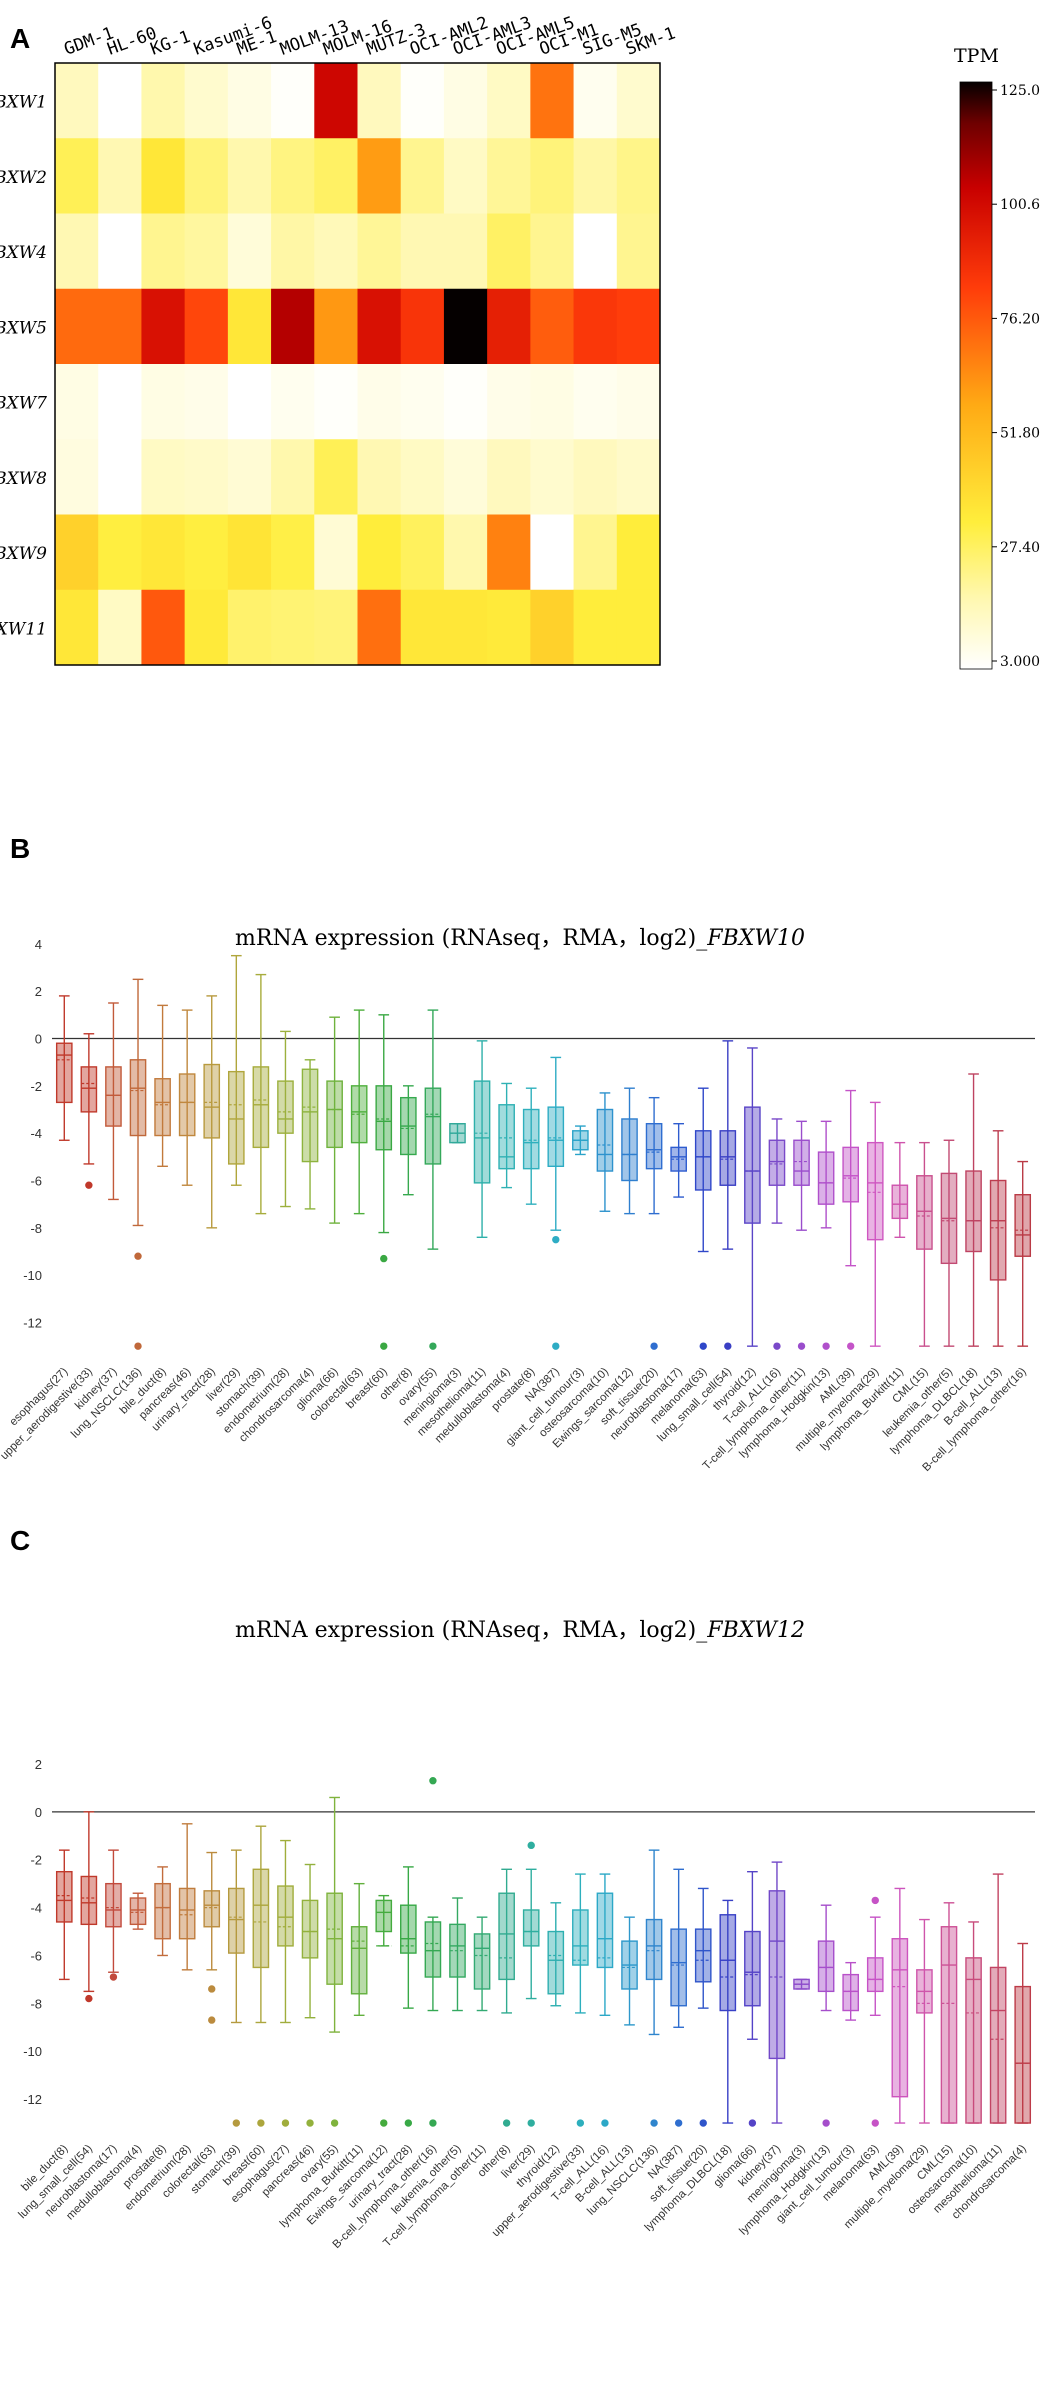 This screenshot has width=1042, height=2385. I want to click on y-tick-label: 2, so click(38, 991).